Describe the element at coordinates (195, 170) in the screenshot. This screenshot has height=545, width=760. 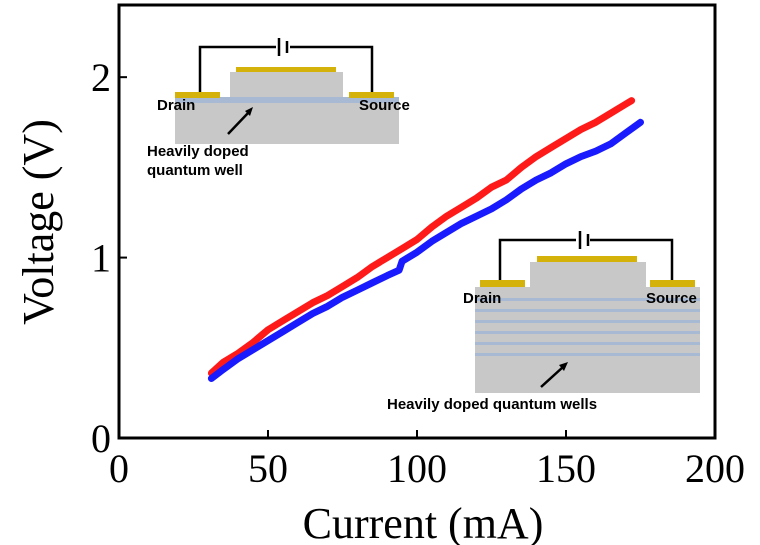
I see `inset-caption-line2: quantum well` at that location.